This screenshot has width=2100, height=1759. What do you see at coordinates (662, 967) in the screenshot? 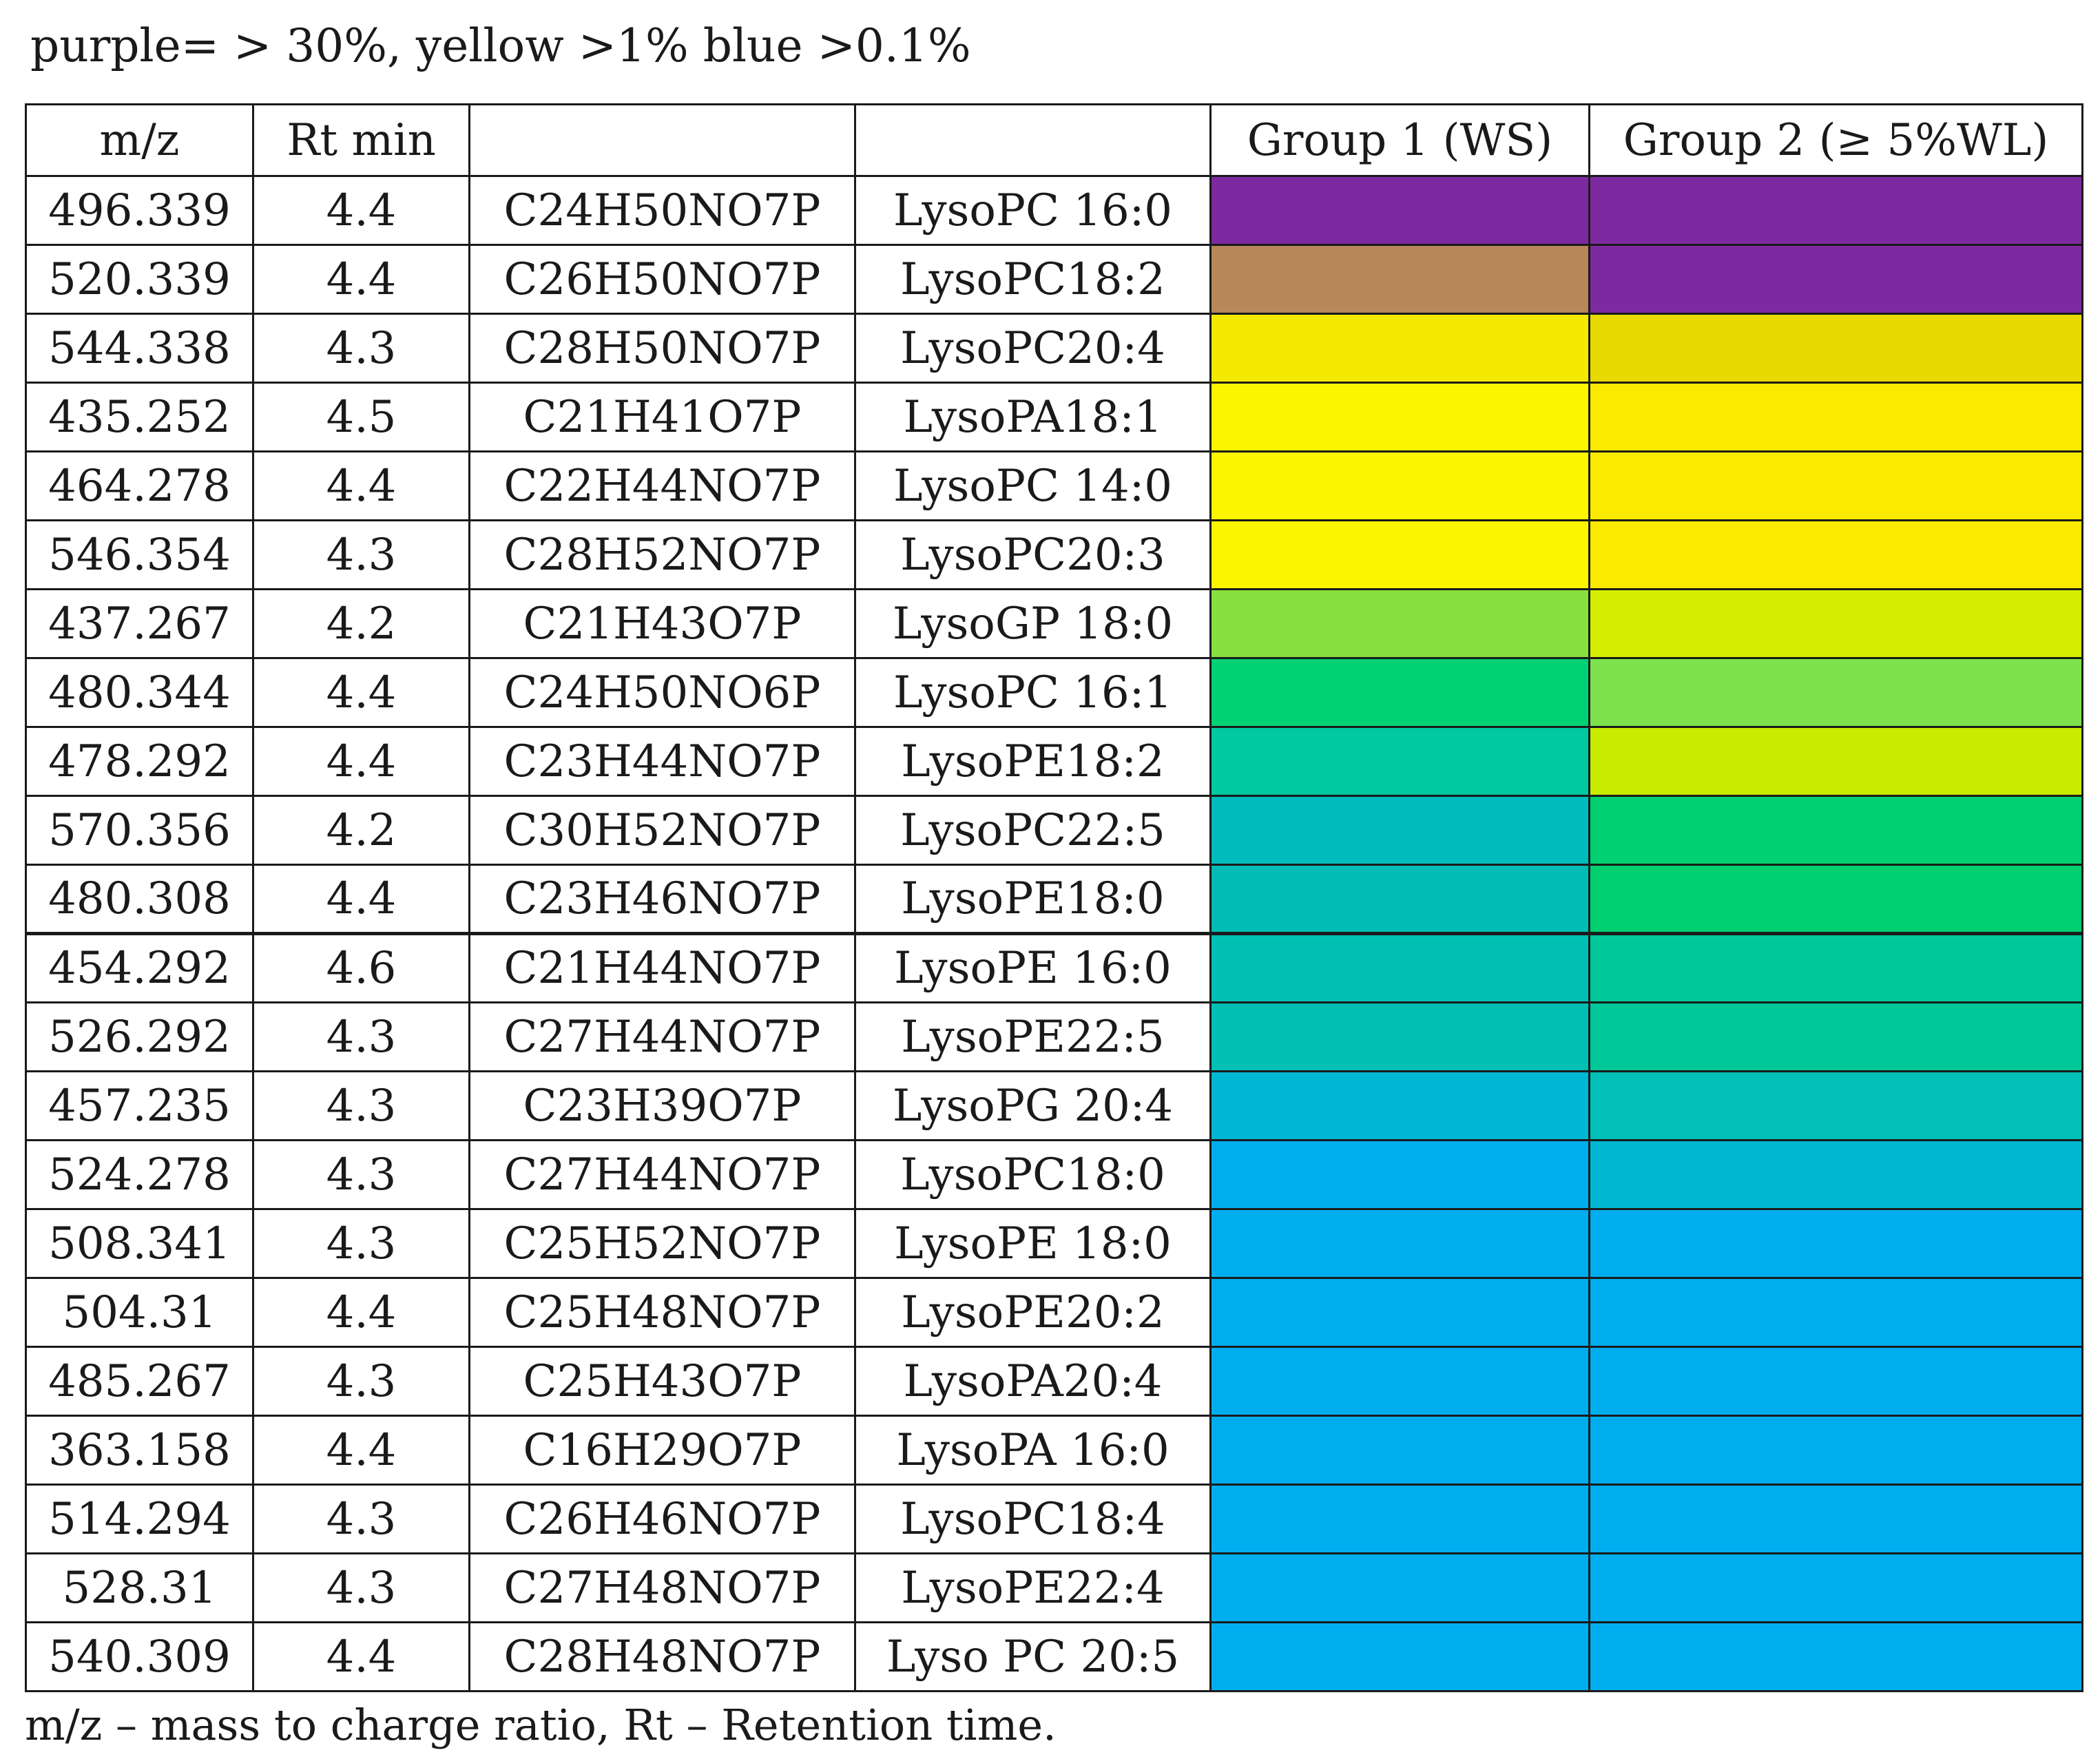
I see `cell-formula: C21H44NO7P` at bounding box center [662, 967].